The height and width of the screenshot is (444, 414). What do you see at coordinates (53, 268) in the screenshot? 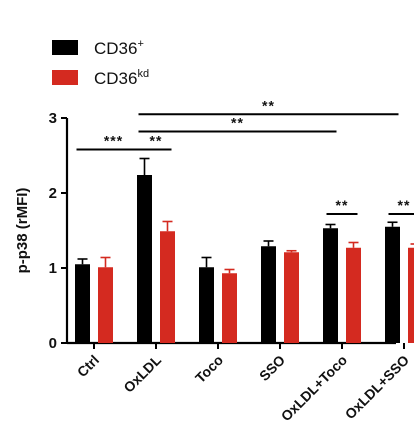
I see `y-tick-label: 1` at bounding box center [53, 268].